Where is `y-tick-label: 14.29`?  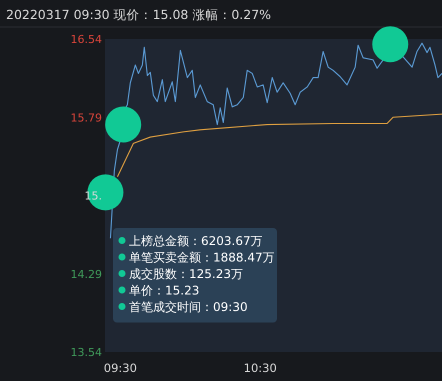 y-tick-label: 14.29 is located at coordinates (86, 274).